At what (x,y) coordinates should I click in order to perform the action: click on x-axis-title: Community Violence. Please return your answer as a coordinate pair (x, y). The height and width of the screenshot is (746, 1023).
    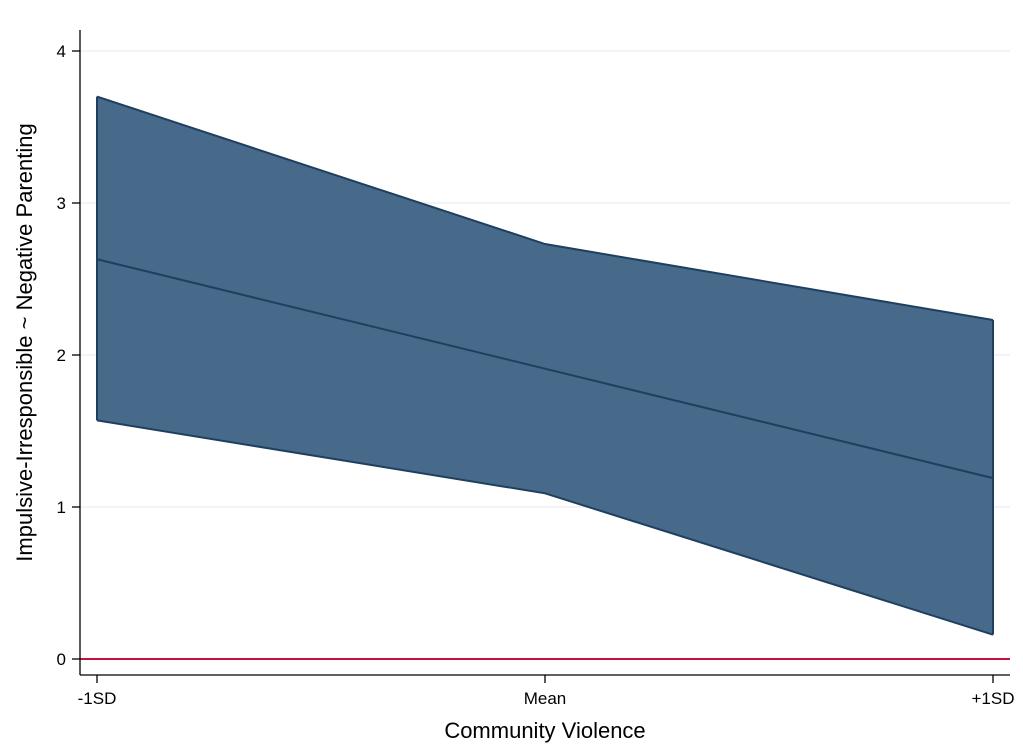
    Looking at the image, I should click on (544, 730).